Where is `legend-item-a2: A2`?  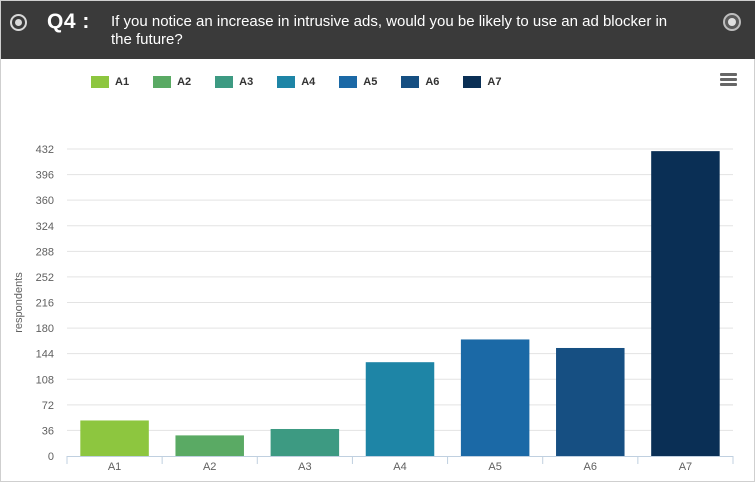
legend-item-a2: A2 is located at coordinates (172, 82).